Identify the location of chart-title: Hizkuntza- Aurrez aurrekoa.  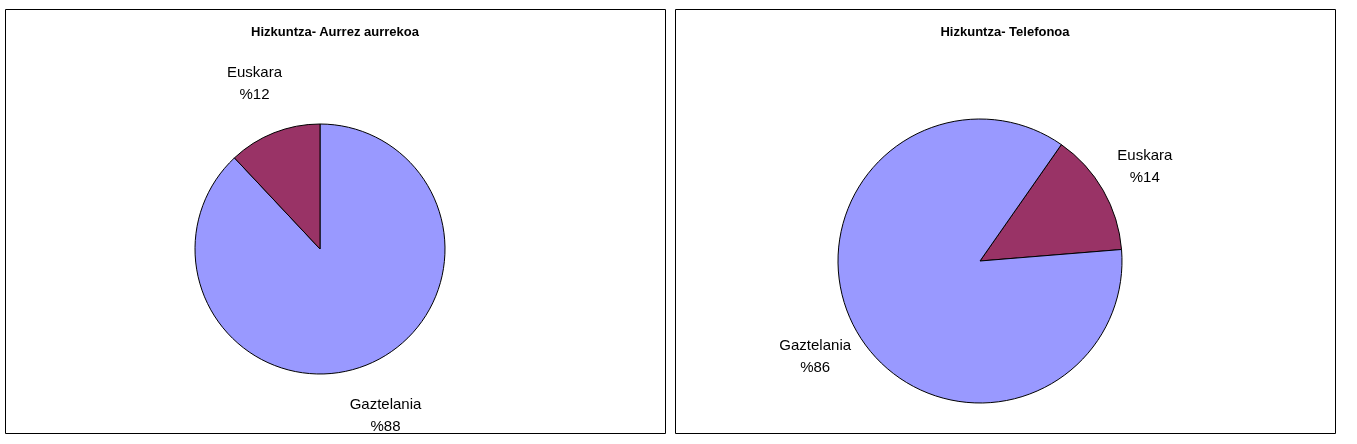
(335, 31).